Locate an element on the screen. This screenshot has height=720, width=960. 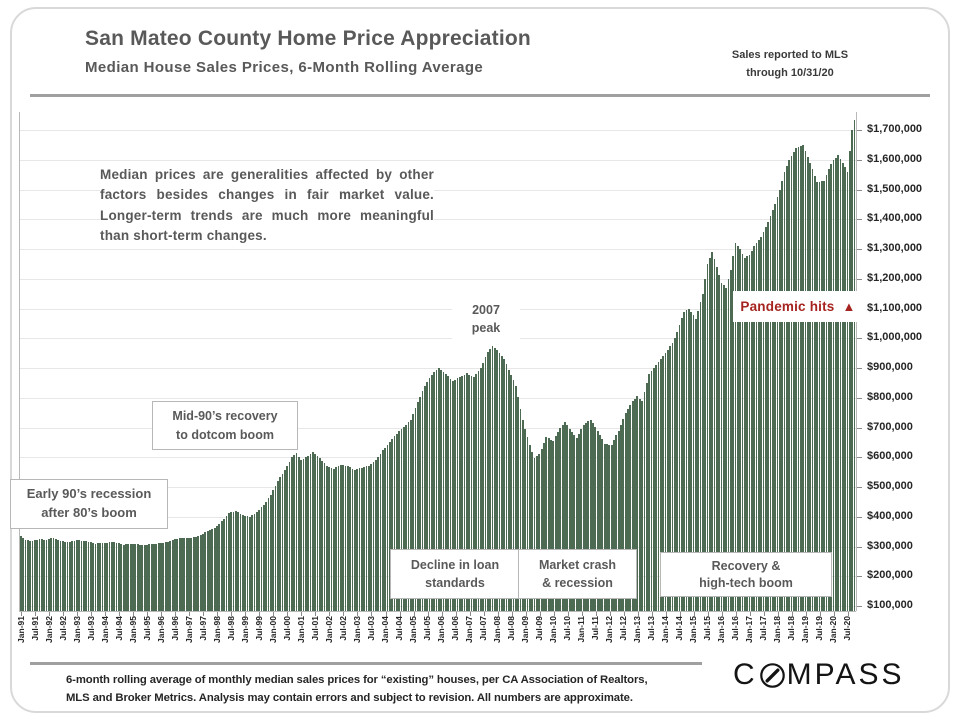
x-axis-label: Jan-09 is located at coordinates (525, 629).